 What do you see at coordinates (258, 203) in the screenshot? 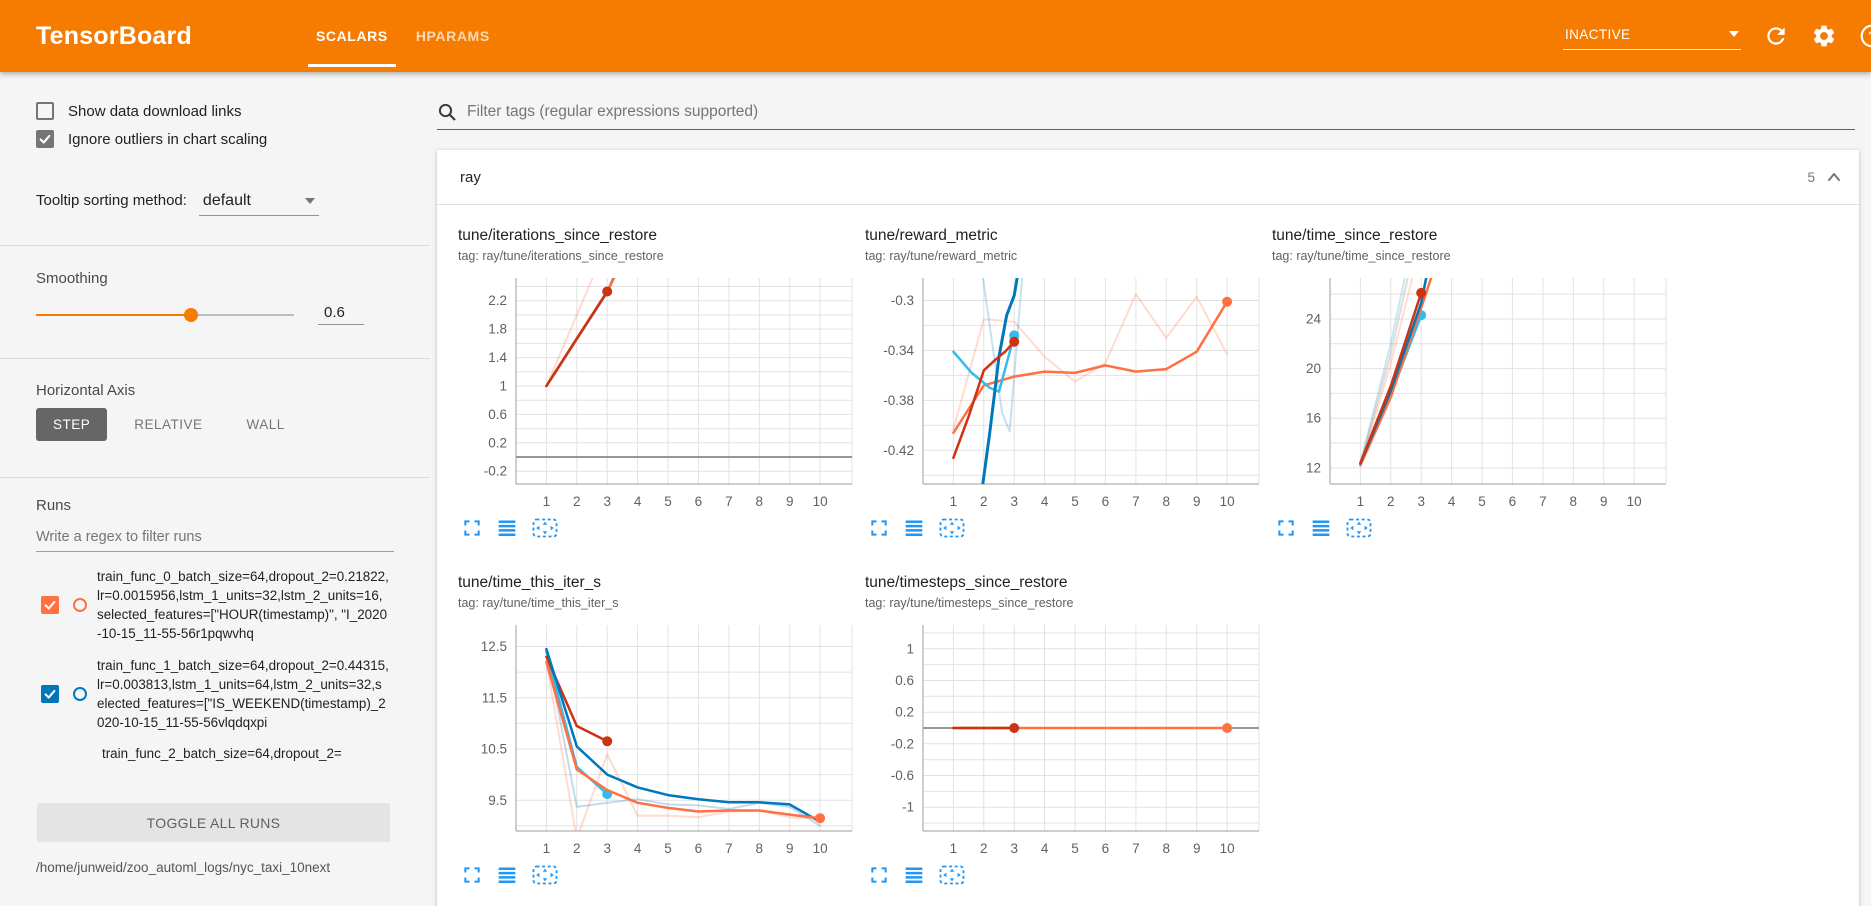
I see `tooltip-sort-dropdown: default` at bounding box center [258, 203].